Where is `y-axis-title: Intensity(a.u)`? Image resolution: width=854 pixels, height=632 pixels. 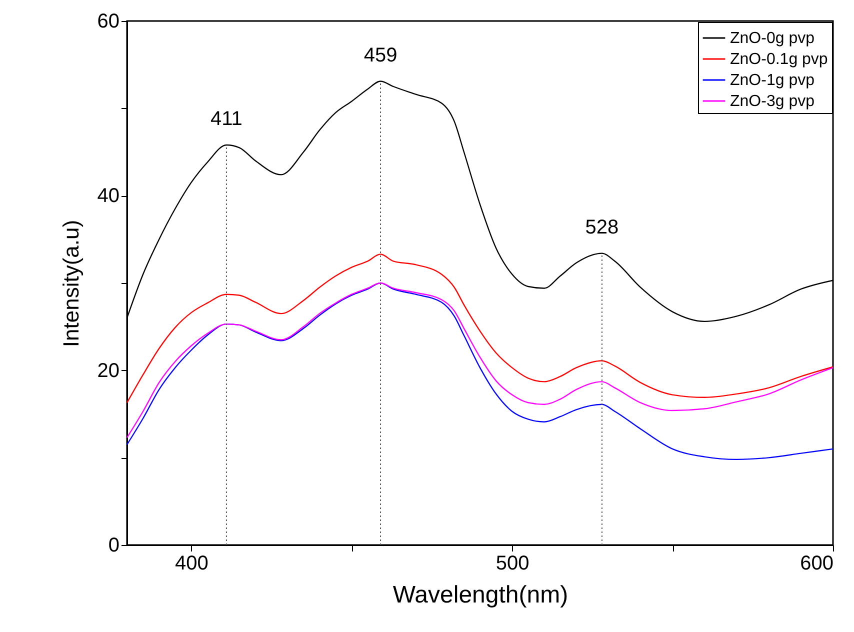
y-axis-title: Intensity(a.u) is located at coordinates (71, 284).